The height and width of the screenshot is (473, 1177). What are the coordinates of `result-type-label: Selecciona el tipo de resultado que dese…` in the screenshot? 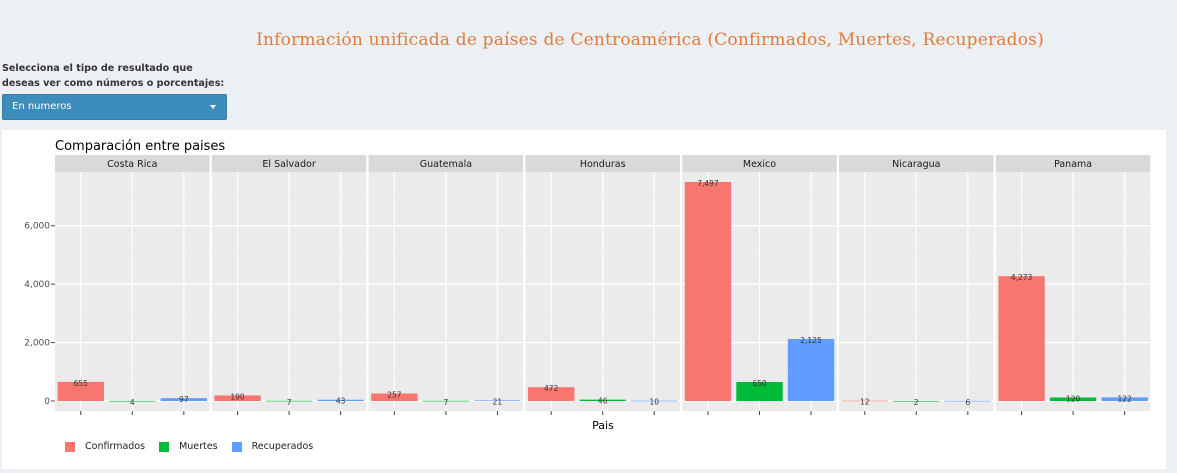 It's located at (113, 76).